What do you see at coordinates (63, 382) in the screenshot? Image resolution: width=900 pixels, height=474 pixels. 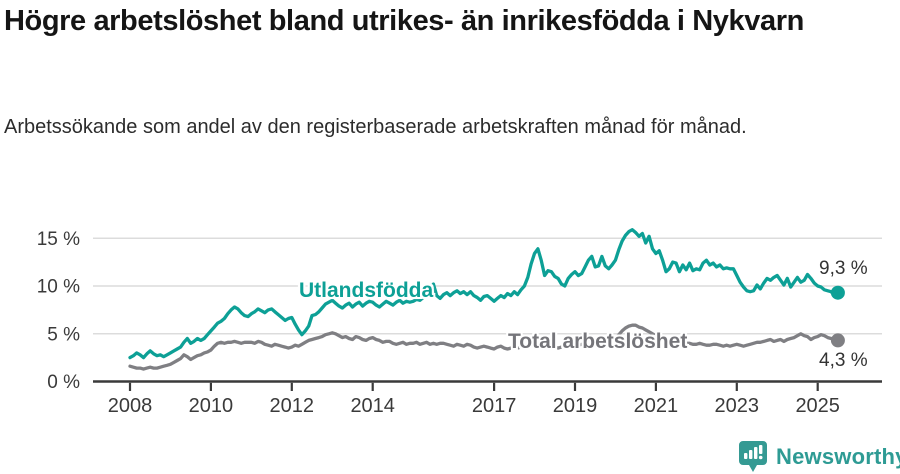 I see `y-axis-tick-label: 0 %` at bounding box center [63, 382].